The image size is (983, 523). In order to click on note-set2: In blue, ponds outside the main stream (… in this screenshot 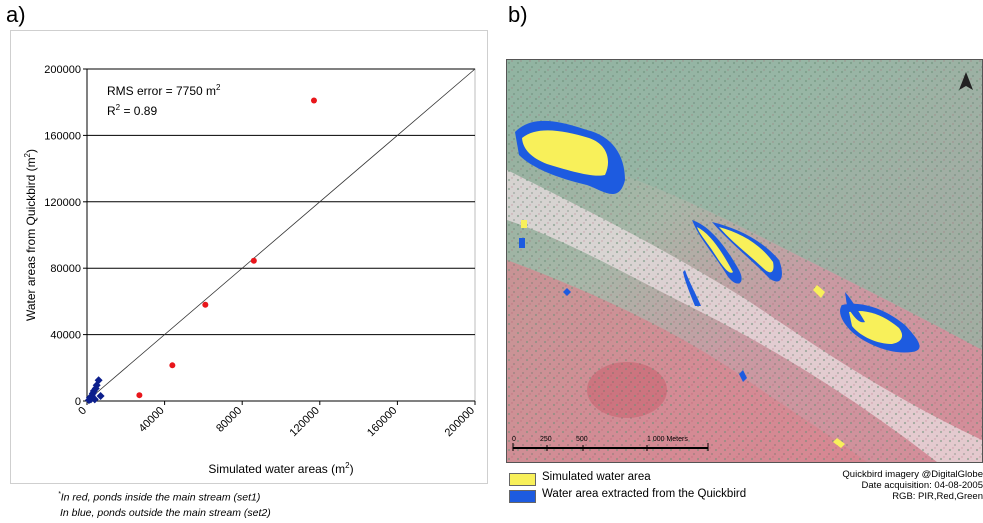, I will do `click(165, 513)`.